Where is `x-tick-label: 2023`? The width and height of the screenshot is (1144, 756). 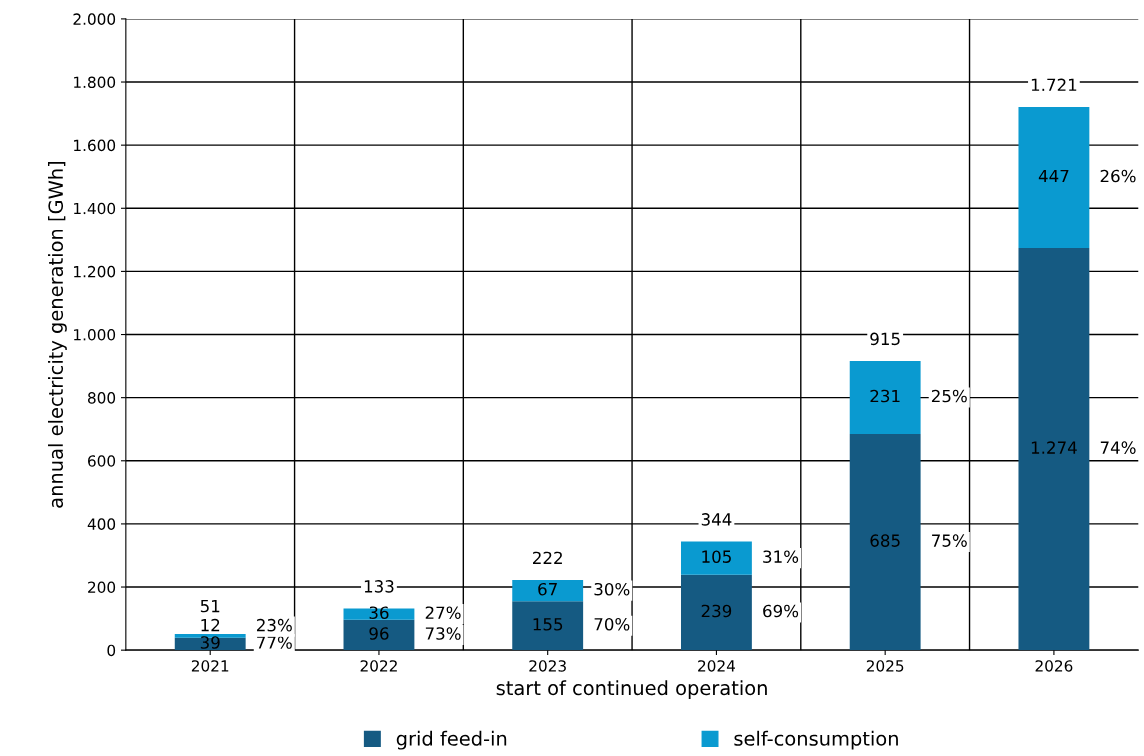 x-tick-label: 2023 is located at coordinates (547, 666).